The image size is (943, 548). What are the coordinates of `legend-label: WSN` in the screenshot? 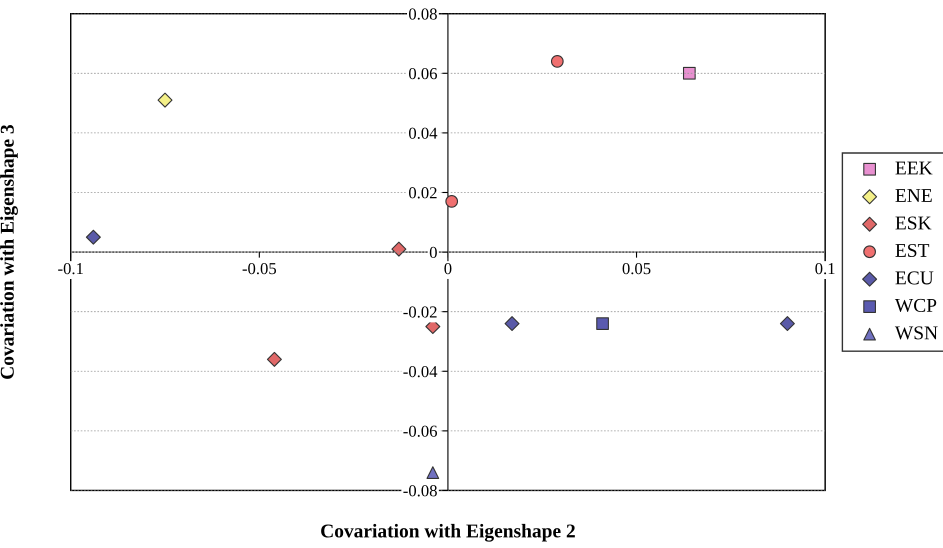 It's located at (916, 333).